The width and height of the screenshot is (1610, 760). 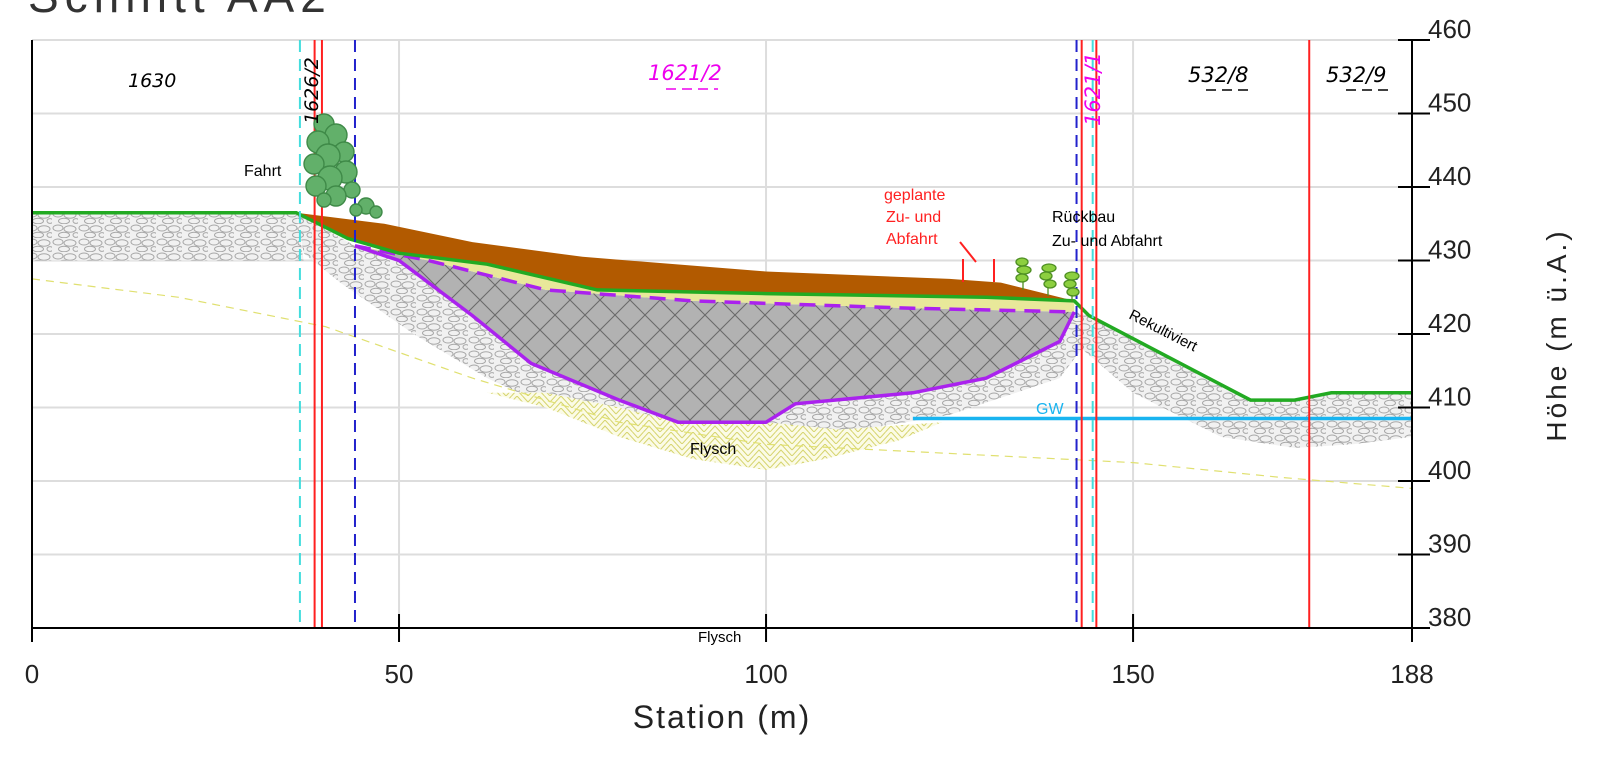 I want to click on parcel-label-532-8: 532/8, so click(x=1218, y=75).